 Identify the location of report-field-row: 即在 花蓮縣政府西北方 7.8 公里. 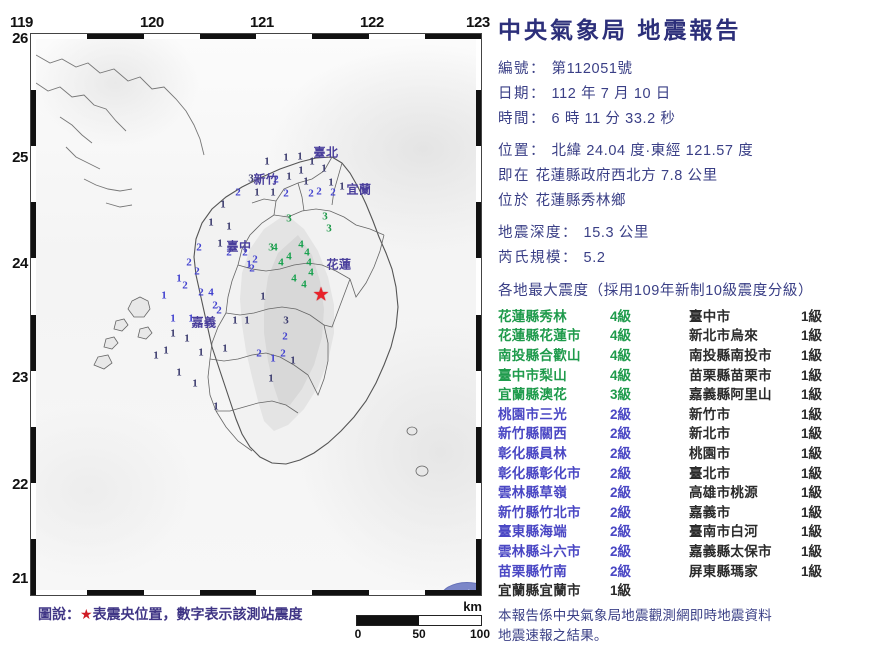
(689, 176).